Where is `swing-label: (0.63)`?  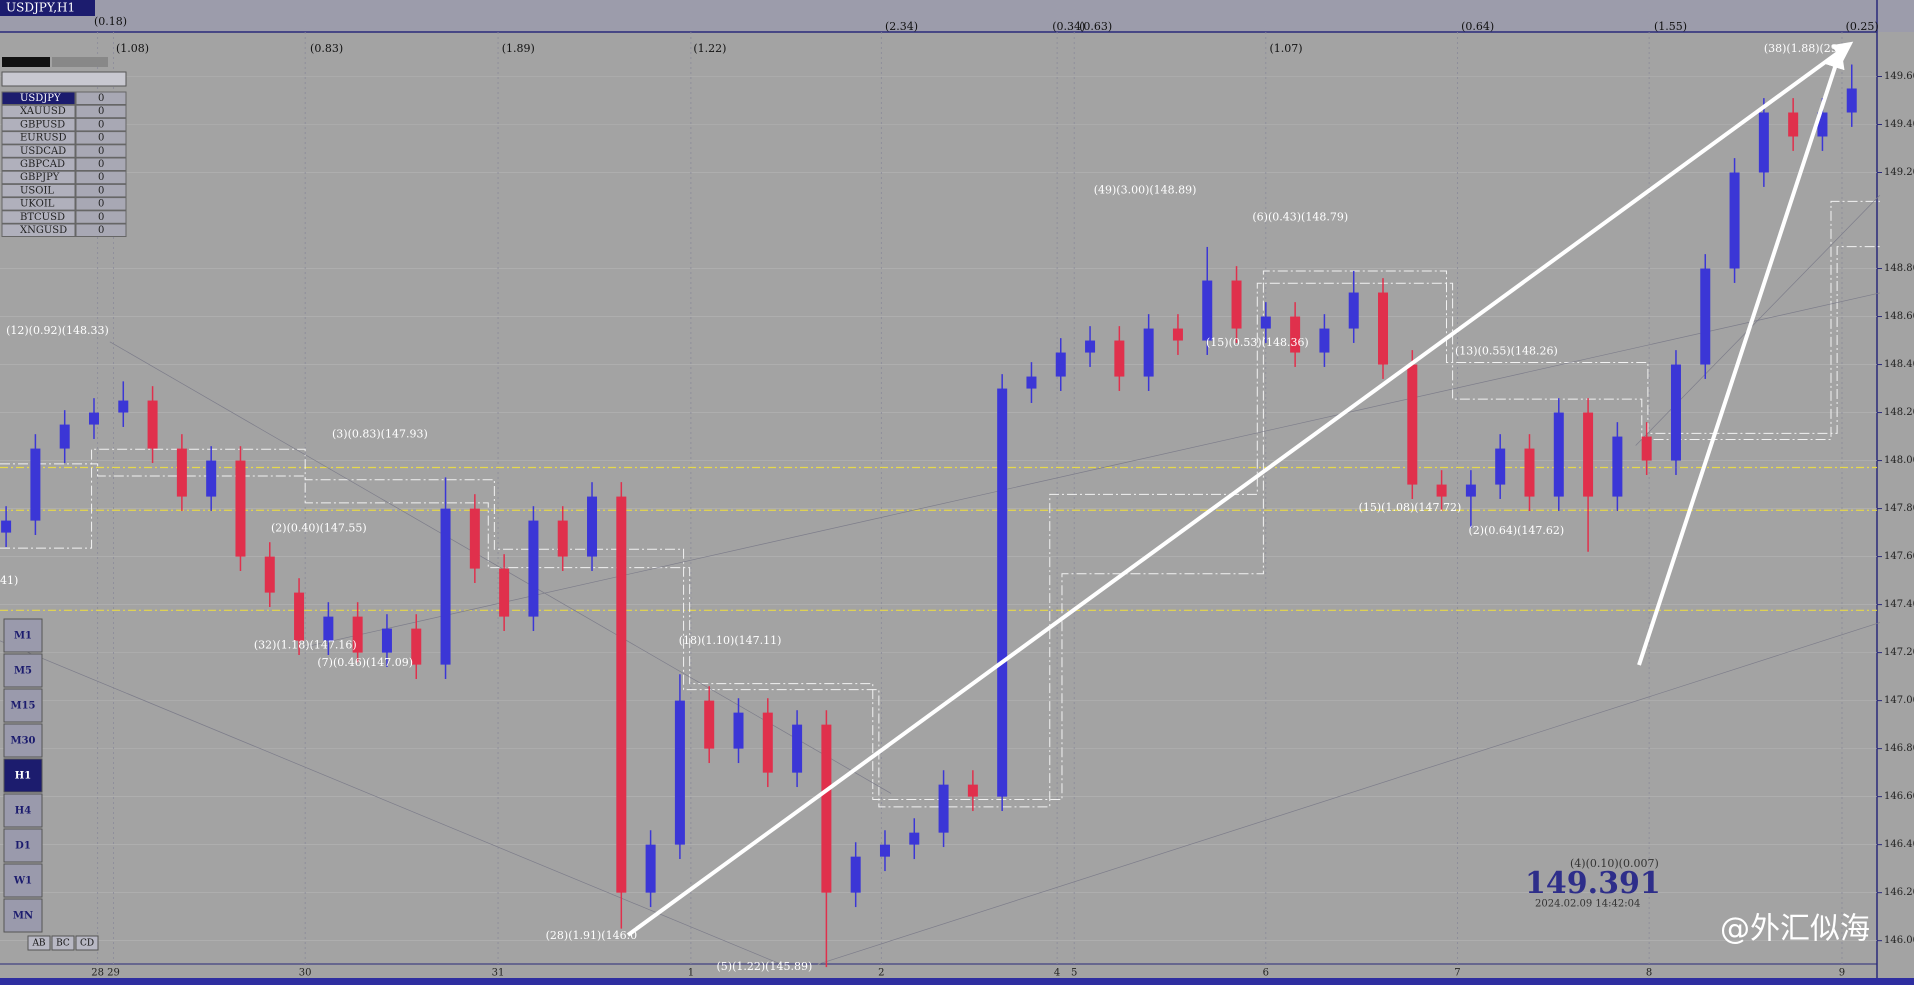 swing-label: (0.63) is located at coordinates (1095, 26).